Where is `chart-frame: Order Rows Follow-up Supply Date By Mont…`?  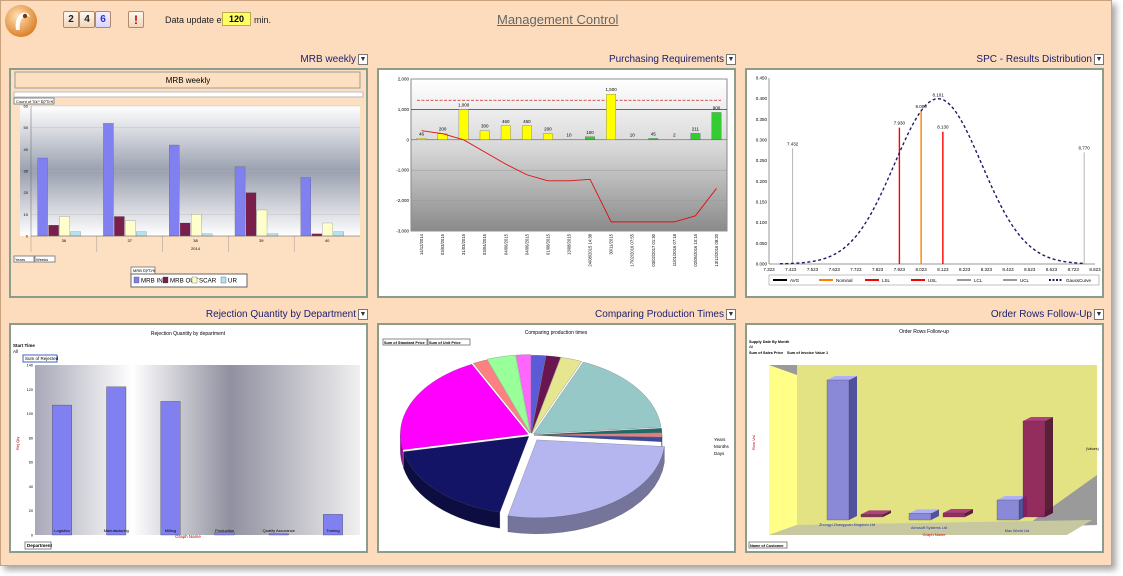
chart-frame: Order Rows Follow-up Supply Date By Mont… is located at coordinates (924, 438).